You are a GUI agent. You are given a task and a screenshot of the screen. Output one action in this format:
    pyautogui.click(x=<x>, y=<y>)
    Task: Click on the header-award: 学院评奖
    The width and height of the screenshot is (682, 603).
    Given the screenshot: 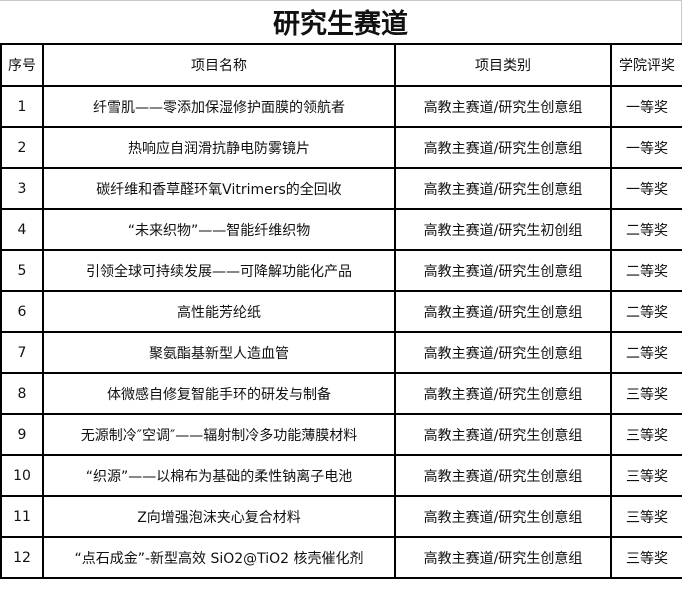 What is the action you would take?
    pyautogui.click(x=646, y=65)
    